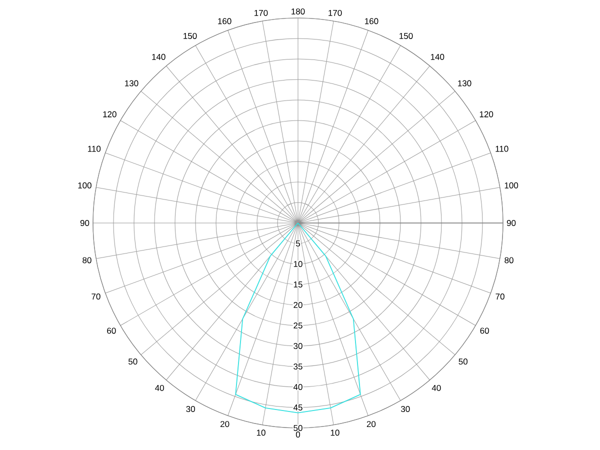 The height and width of the screenshot is (450, 600). What do you see at coordinates (298, 243) in the screenshot?
I see `y-tick-label: 5` at bounding box center [298, 243].